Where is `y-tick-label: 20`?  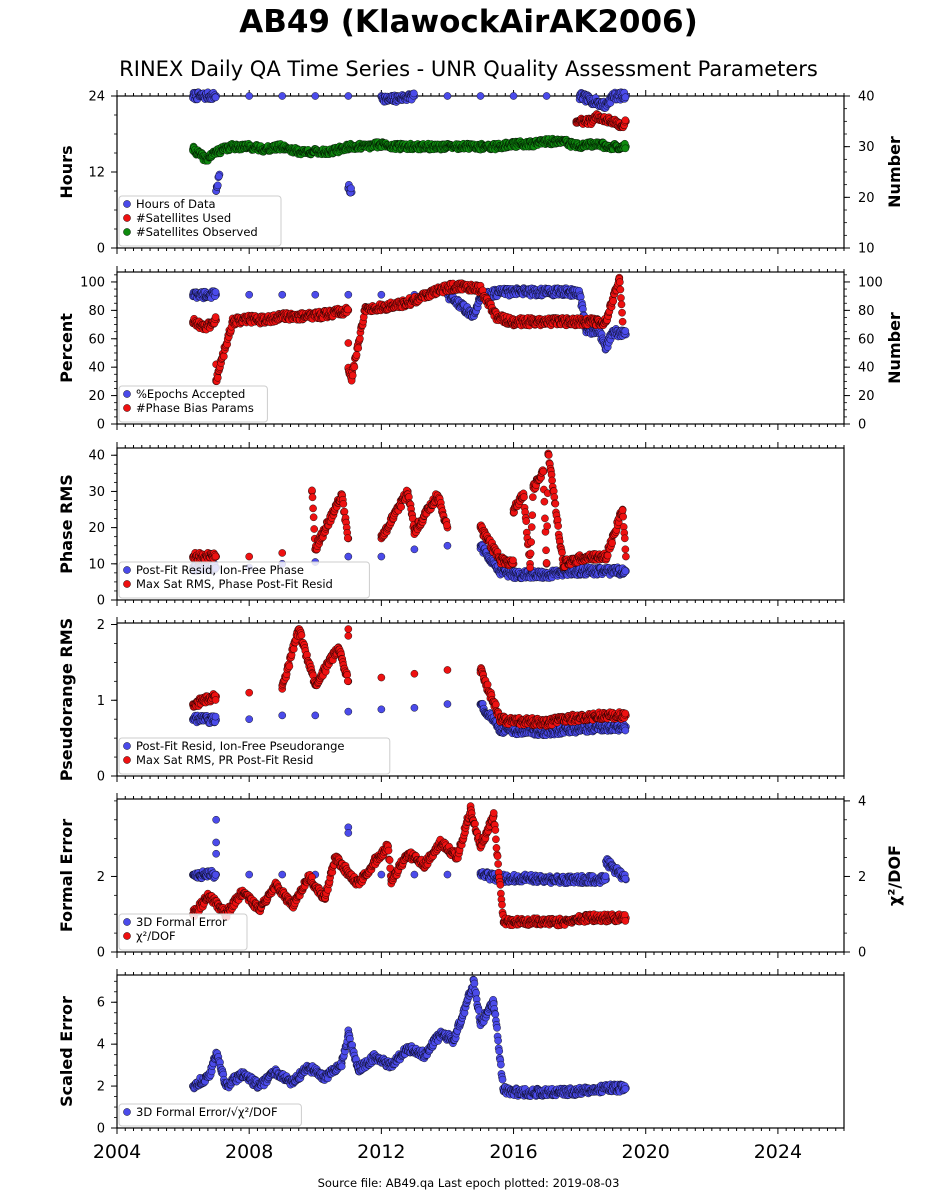
y-tick-label: 20 is located at coordinates (96, 528).